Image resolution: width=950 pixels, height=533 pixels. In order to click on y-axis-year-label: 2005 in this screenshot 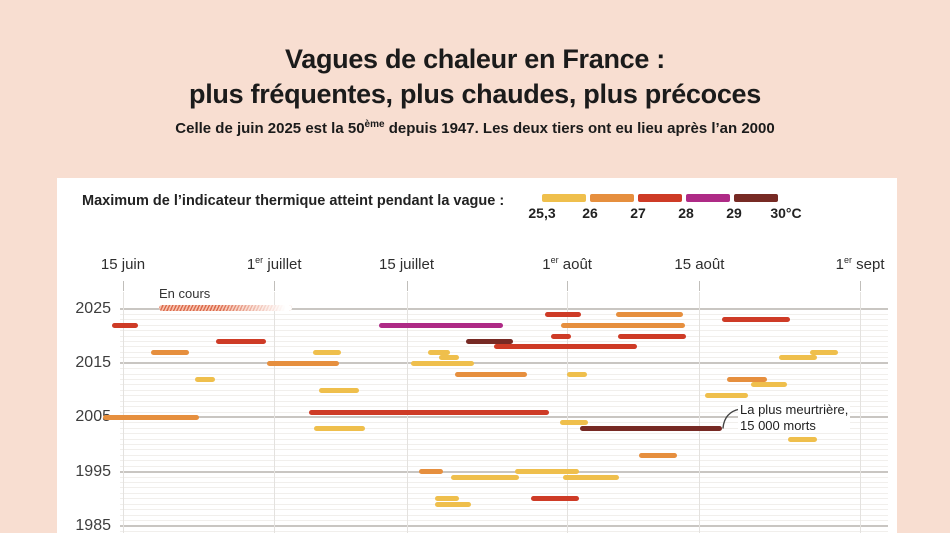, I will do `click(93, 417)`.